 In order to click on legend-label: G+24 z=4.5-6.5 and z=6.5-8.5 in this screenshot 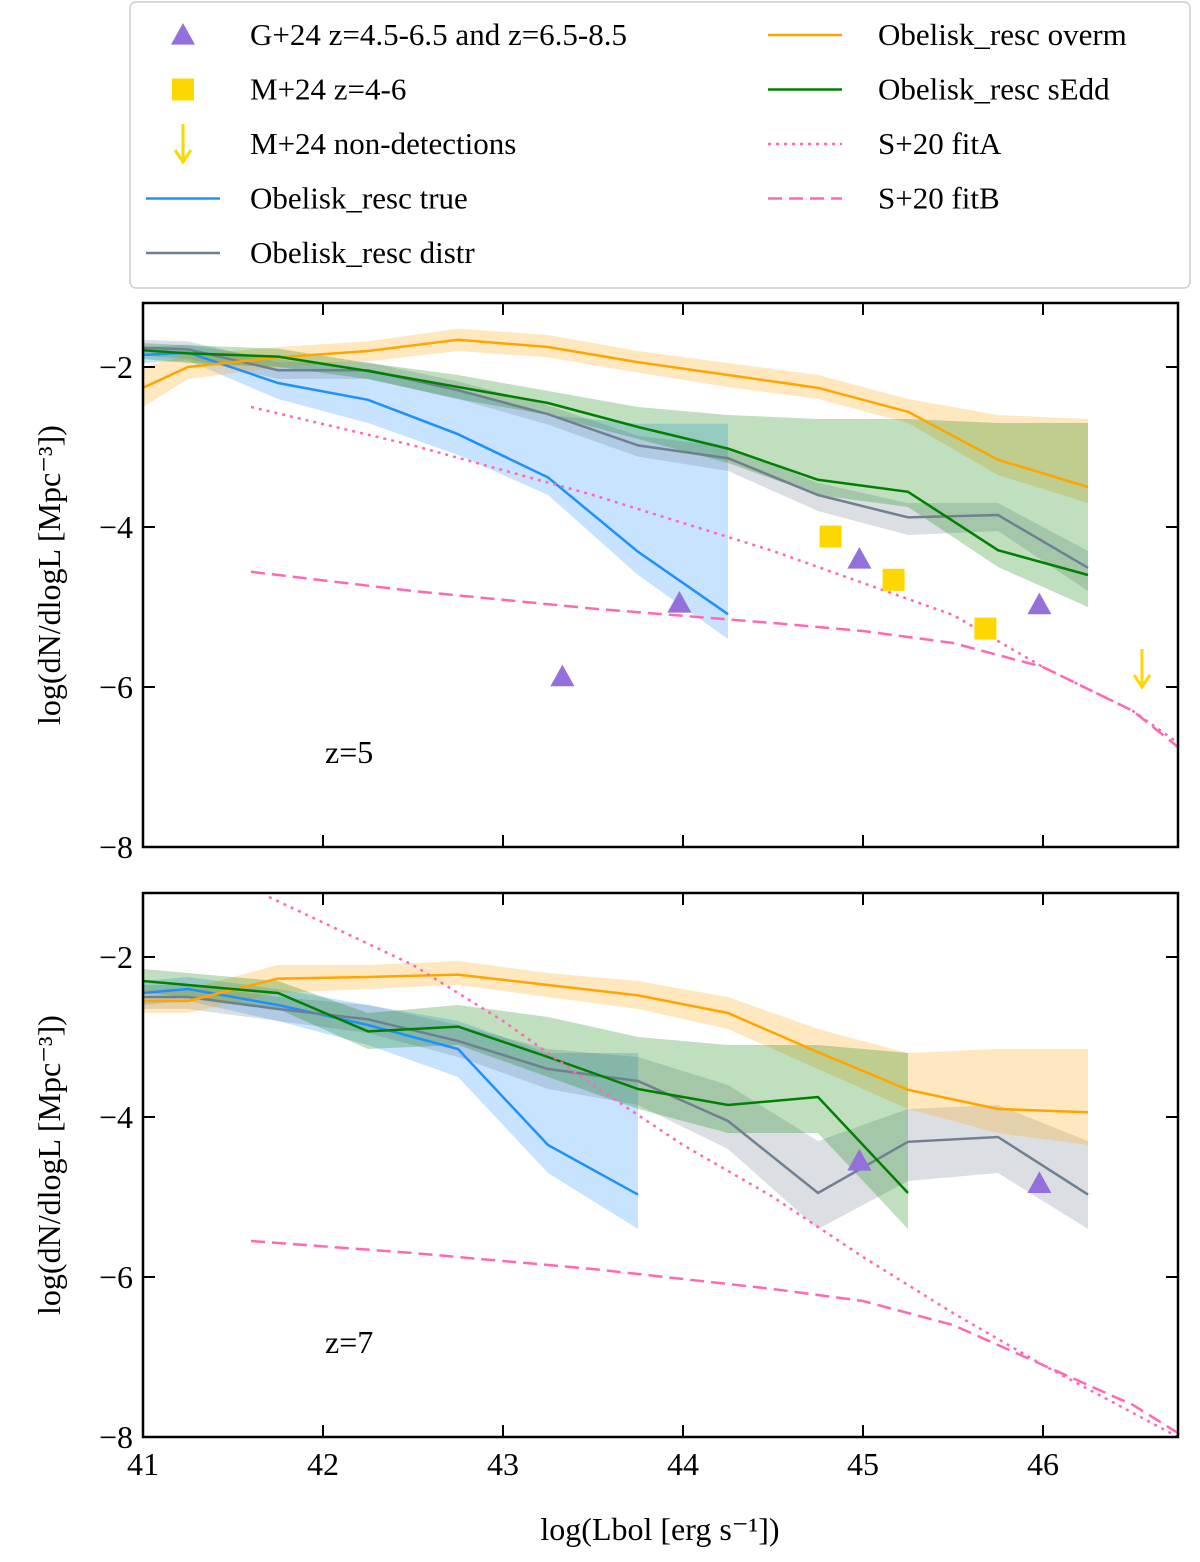, I will do `click(438, 34)`.